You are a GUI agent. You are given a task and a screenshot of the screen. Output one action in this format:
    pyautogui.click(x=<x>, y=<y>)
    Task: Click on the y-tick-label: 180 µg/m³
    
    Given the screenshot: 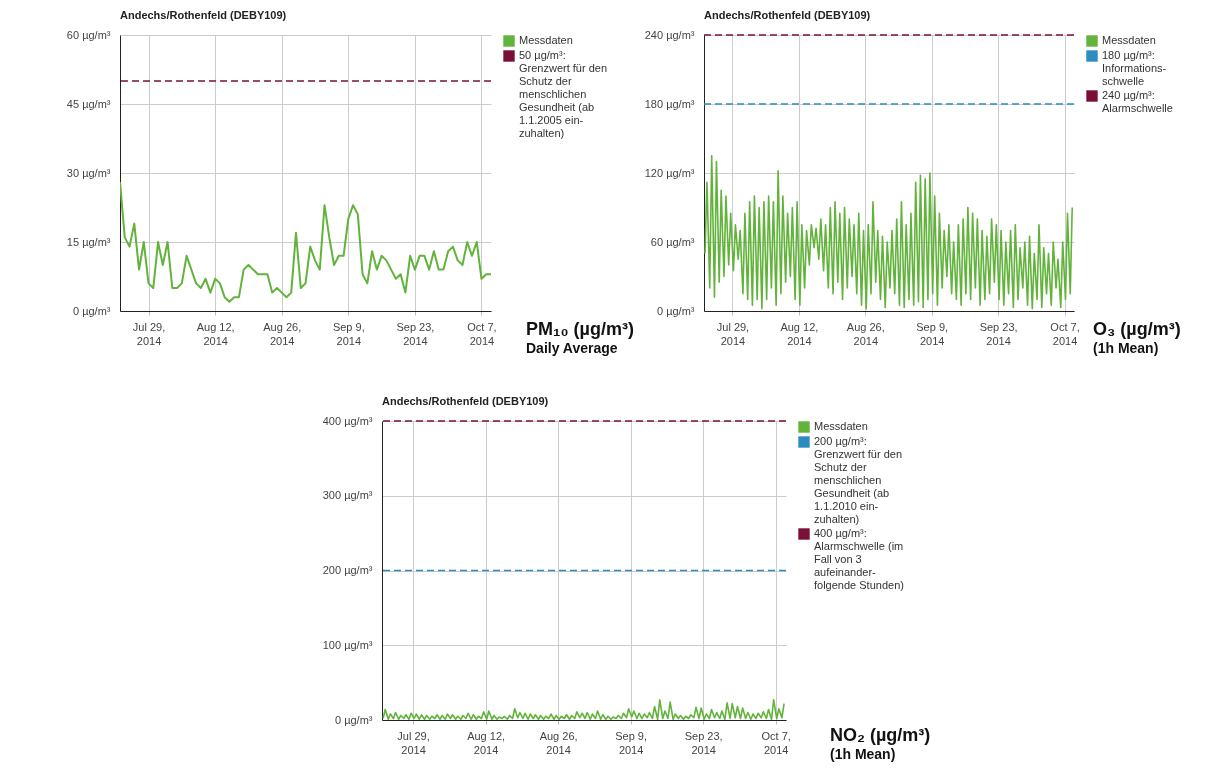 What is the action you would take?
    pyautogui.click(x=669, y=103)
    